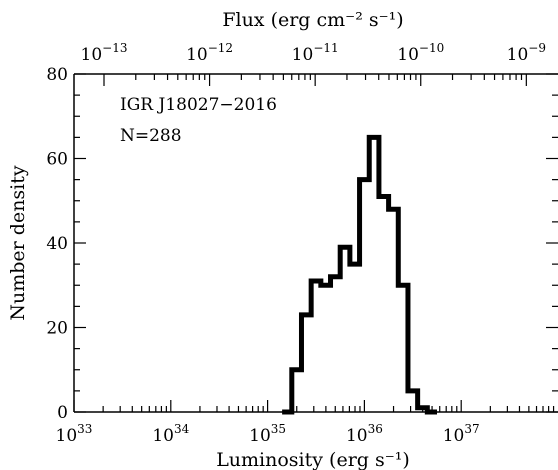  Describe the element at coordinates (198, 105) in the screenshot. I see `source-name-annotation: IGR J18027−2016` at that location.